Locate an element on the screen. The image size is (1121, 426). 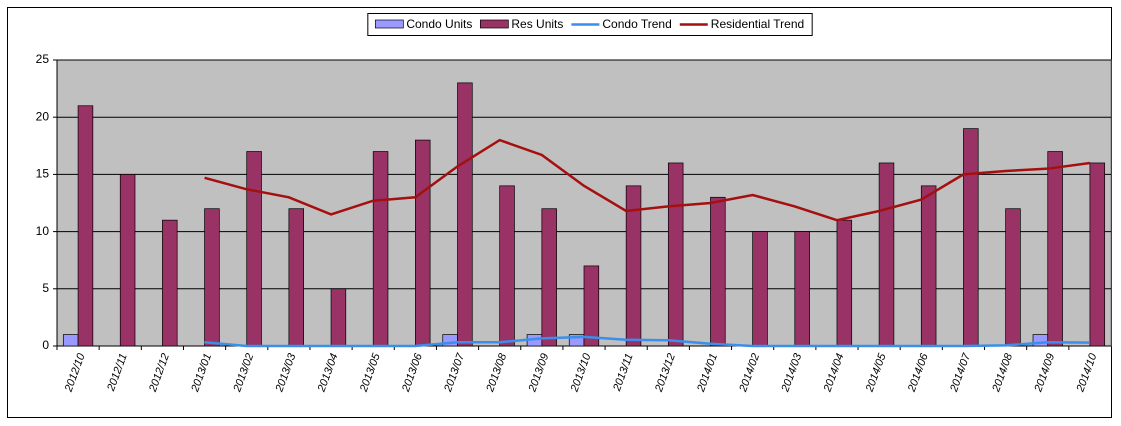
trend-line is located at coordinates (647, 341).